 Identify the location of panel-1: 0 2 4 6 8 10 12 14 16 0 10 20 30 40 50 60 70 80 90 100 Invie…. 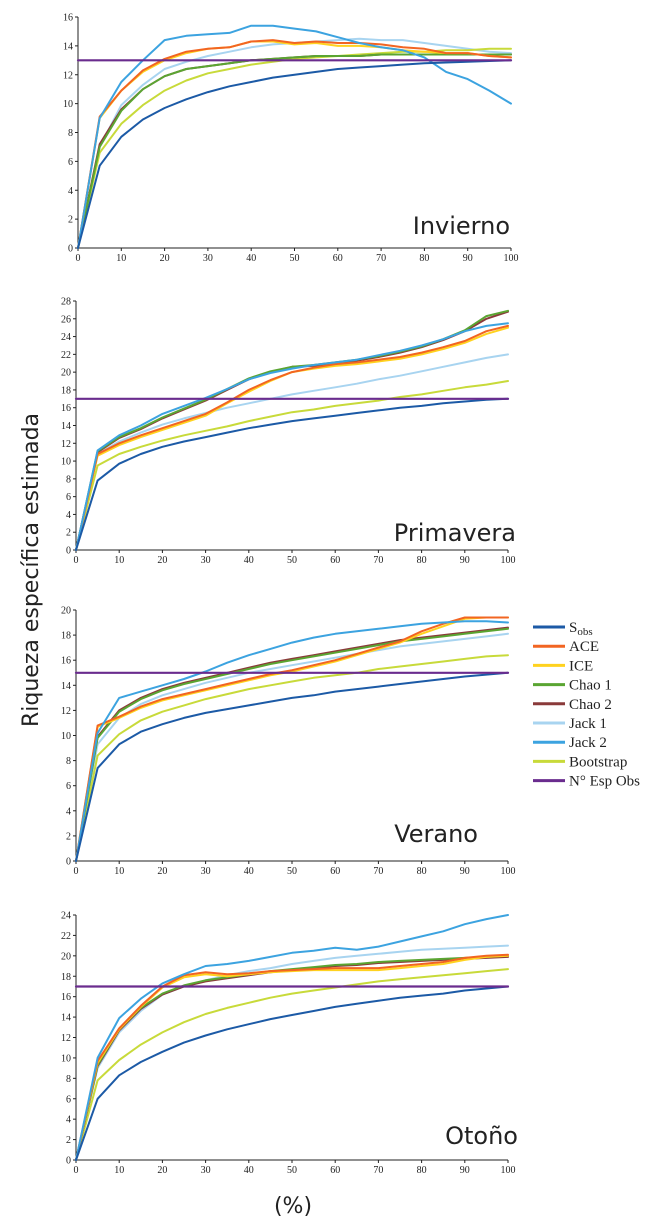
(291, 139).